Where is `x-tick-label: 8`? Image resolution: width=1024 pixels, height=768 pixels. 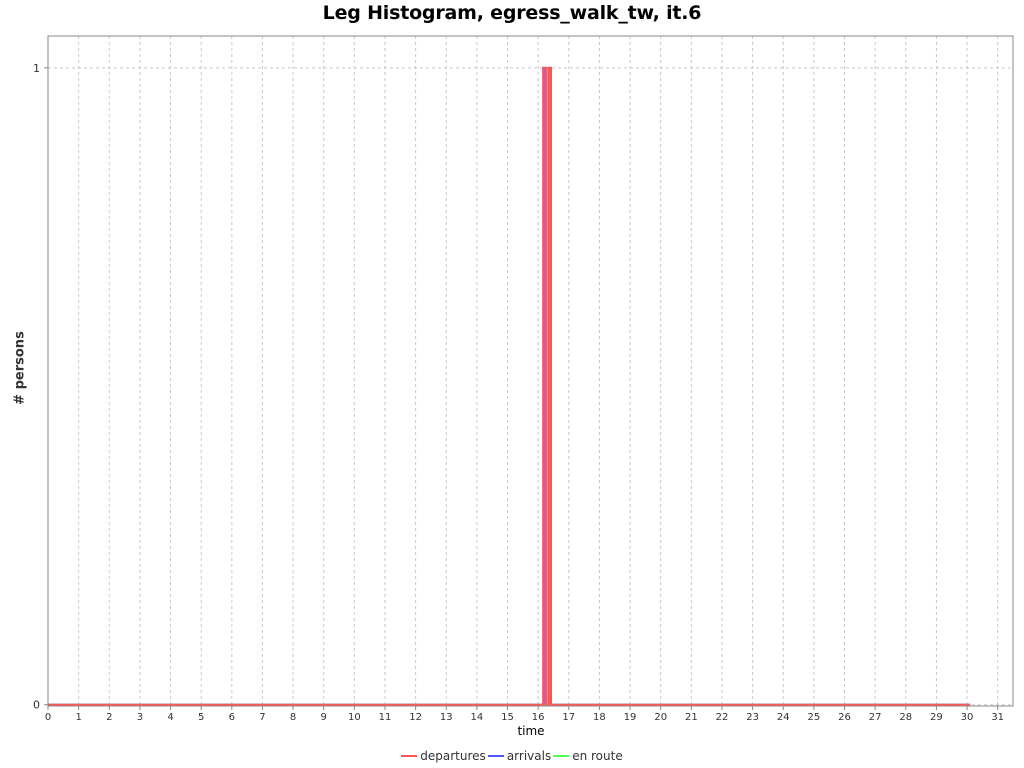 x-tick-label: 8 is located at coordinates (293, 717).